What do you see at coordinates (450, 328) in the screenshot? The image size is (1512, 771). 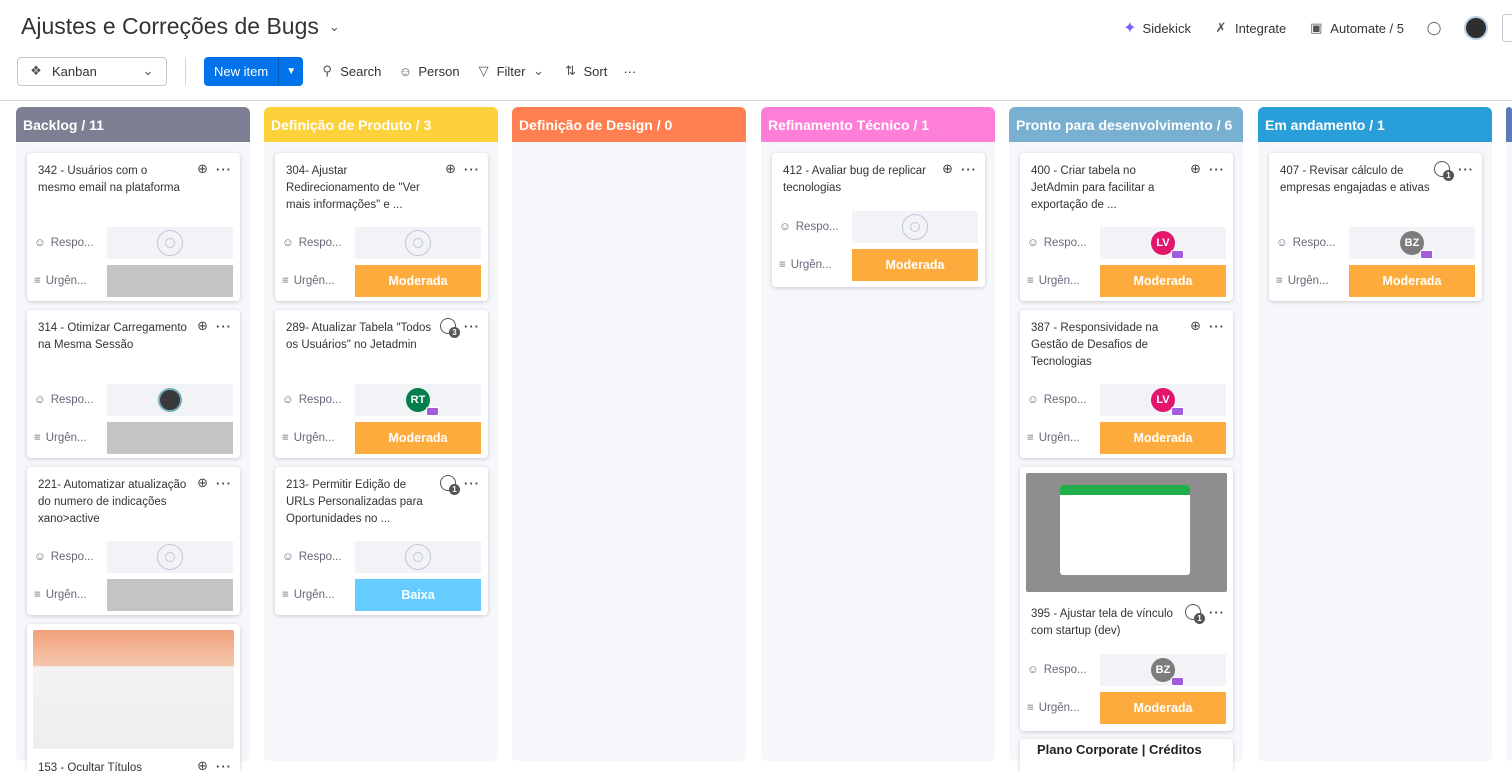 I see `comment-icon: 3` at bounding box center [450, 328].